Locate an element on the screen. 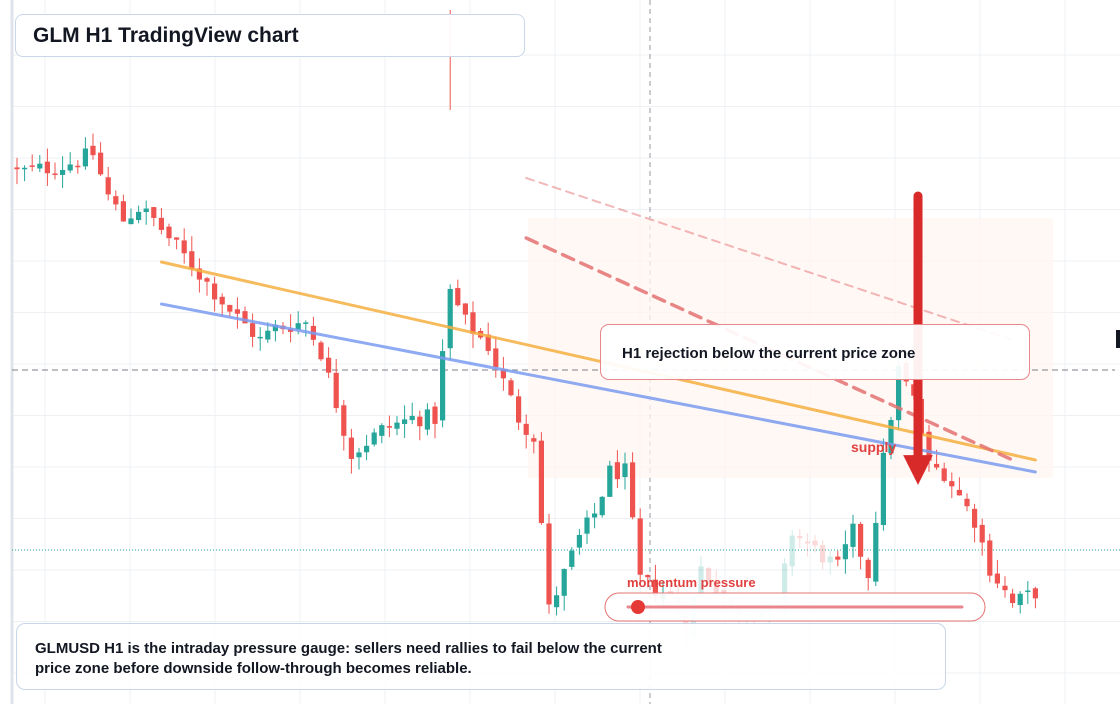 This screenshot has height=704, width=1120. channel-upper-line is located at coordinates (769, 259).